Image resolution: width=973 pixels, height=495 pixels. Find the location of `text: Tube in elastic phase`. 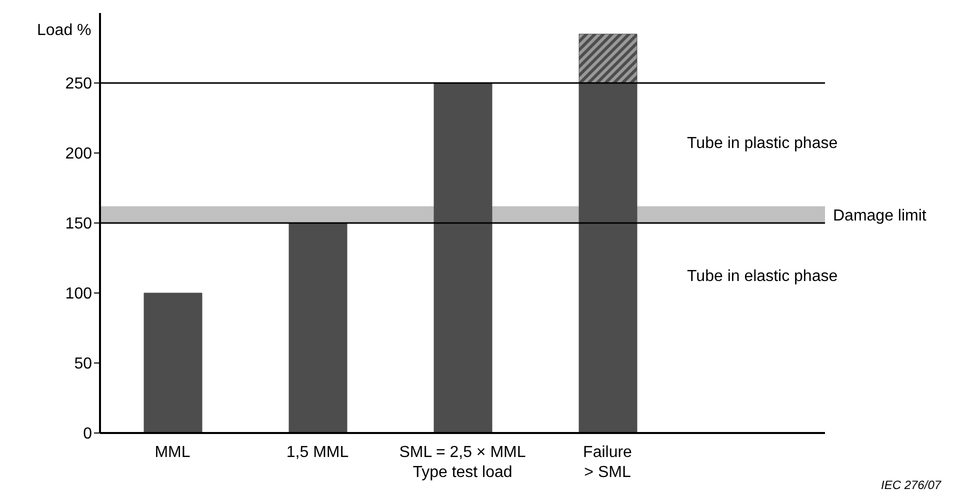

text: Tube in elastic phase is located at coordinates (762, 277).